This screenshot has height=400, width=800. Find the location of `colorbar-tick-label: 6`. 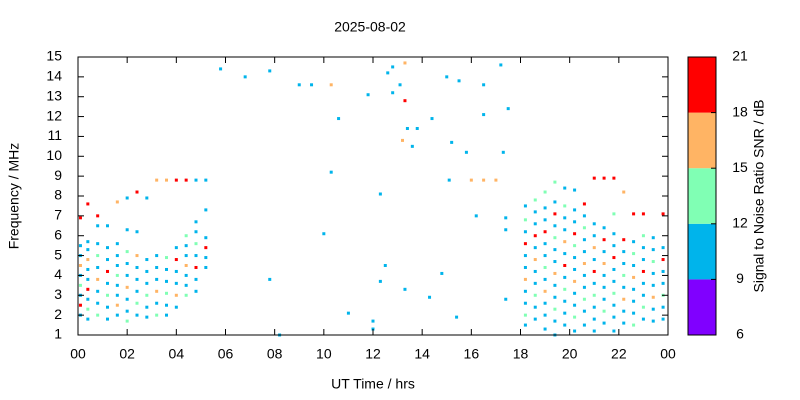

colorbar-tick-label: 6 is located at coordinates (740, 334).